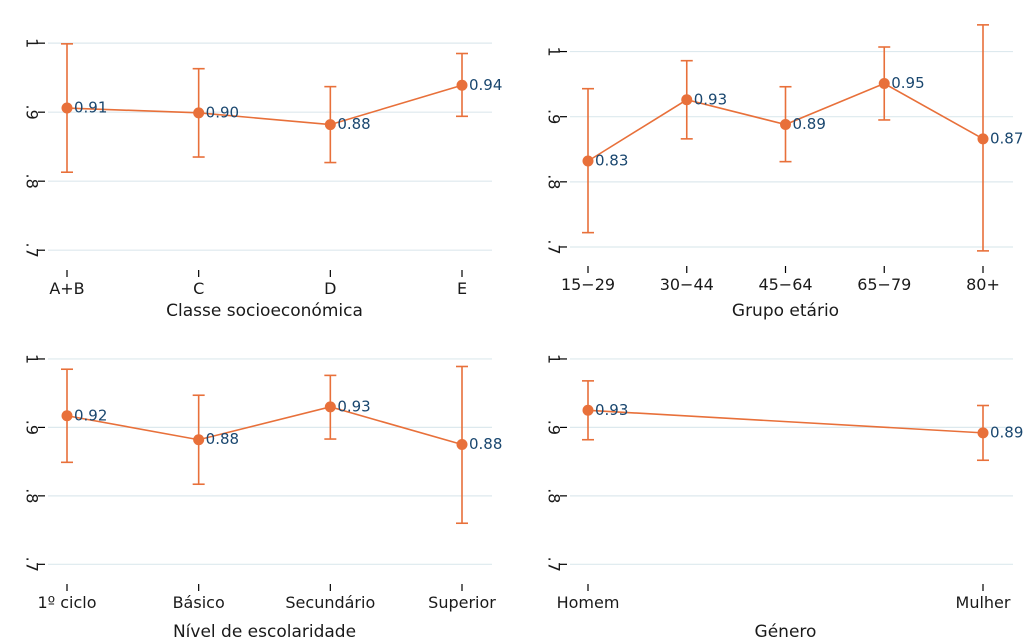 The width and height of the screenshot is (1026, 640). Describe the element at coordinates (330, 288) in the screenshot. I see `x-tick-label: D` at that location.